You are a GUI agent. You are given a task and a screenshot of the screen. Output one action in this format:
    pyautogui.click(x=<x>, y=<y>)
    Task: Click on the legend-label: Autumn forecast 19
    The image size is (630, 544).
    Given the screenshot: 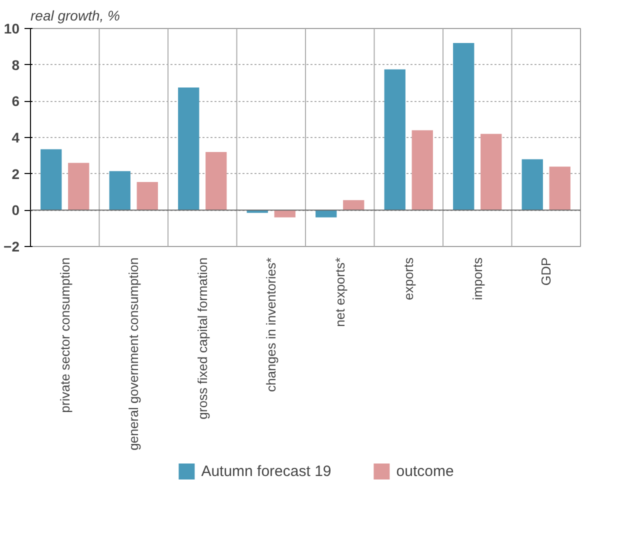 What is the action you would take?
    pyautogui.click(x=266, y=471)
    